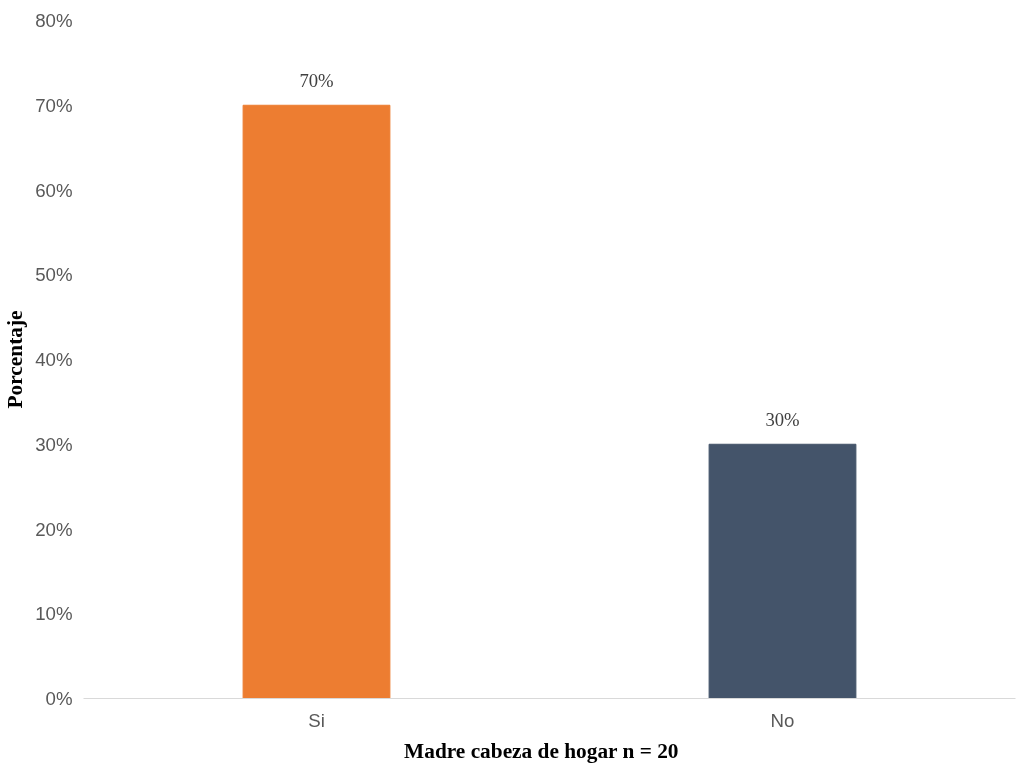 The height and width of the screenshot is (767, 1032). Describe the element at coordinates (54, 614) in the screenshot. I see `y-tick-label: 10%` at that location.